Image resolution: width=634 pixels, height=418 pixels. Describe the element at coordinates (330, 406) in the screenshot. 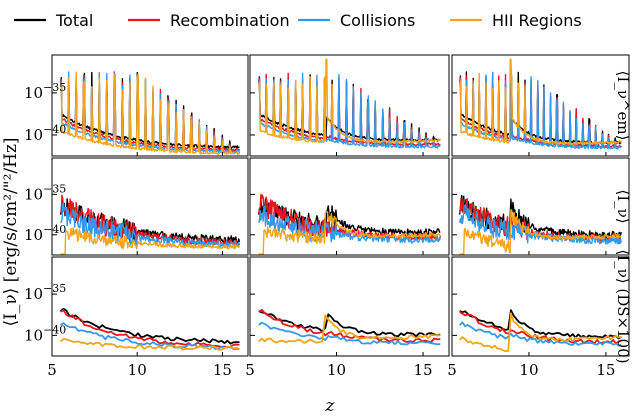

I see `x-axis-label: z` at that location.